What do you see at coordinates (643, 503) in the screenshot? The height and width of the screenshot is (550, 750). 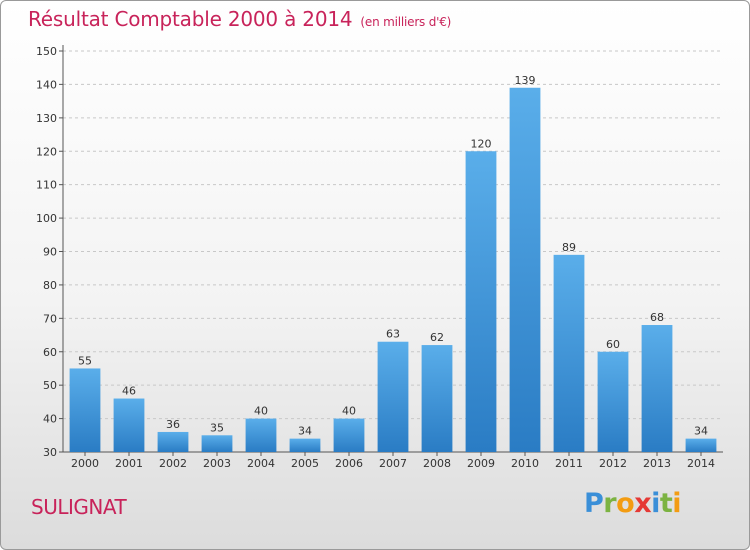 I see `logo-letter: x` at bounding box center [643, 503].